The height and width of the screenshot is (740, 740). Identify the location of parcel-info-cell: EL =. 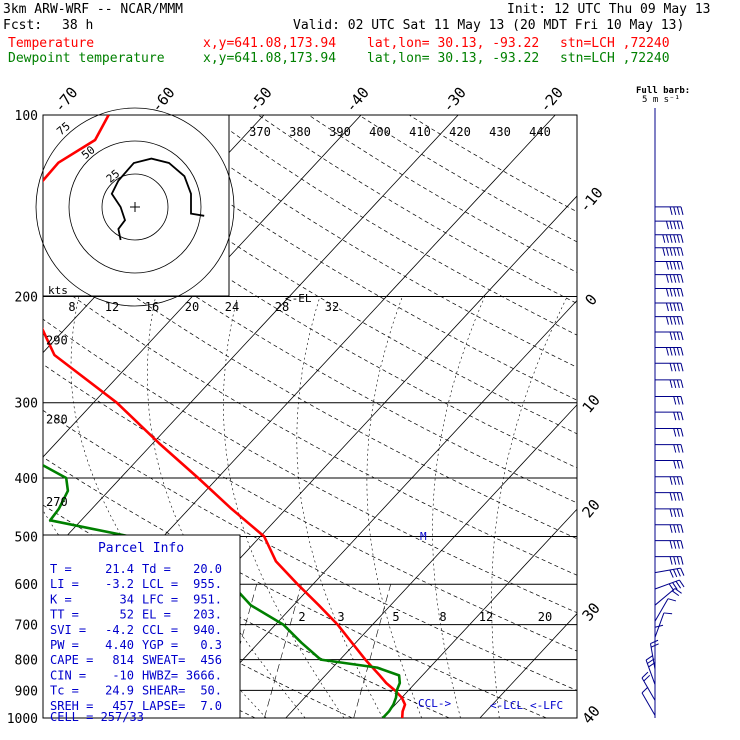
(156, 615).